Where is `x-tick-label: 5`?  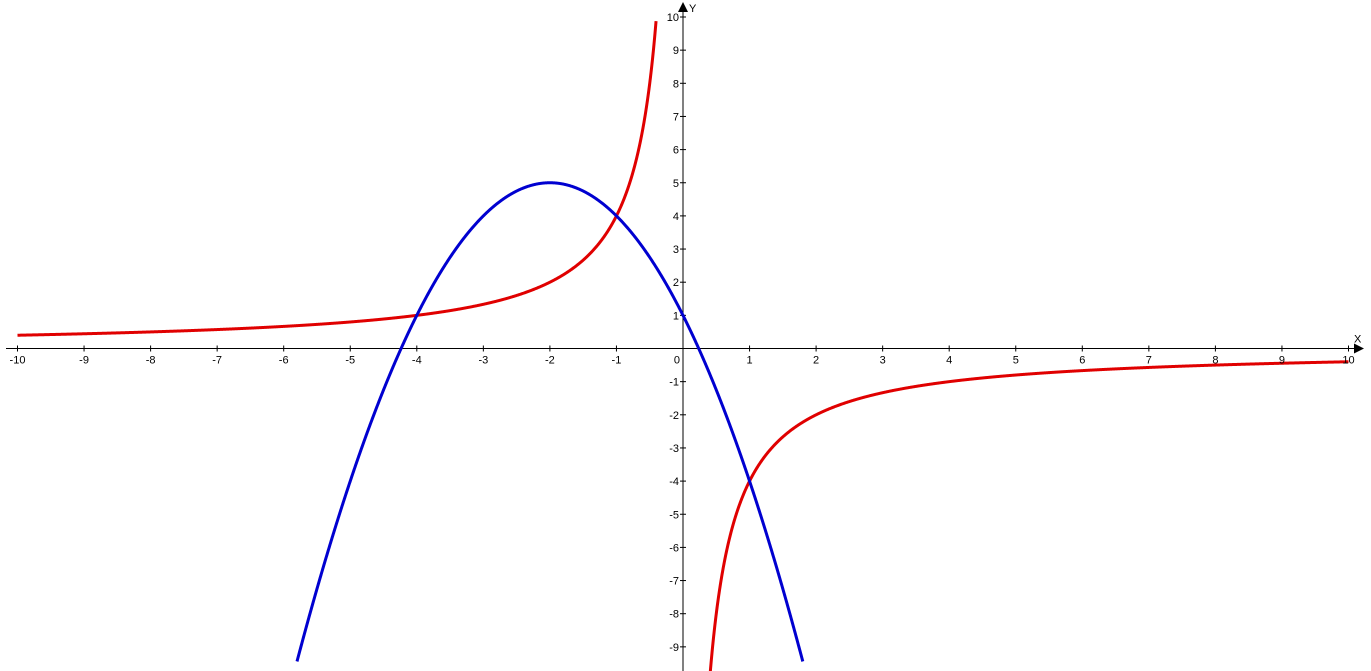
x-tick-label: 5 is located at coordinates (1016, 361).